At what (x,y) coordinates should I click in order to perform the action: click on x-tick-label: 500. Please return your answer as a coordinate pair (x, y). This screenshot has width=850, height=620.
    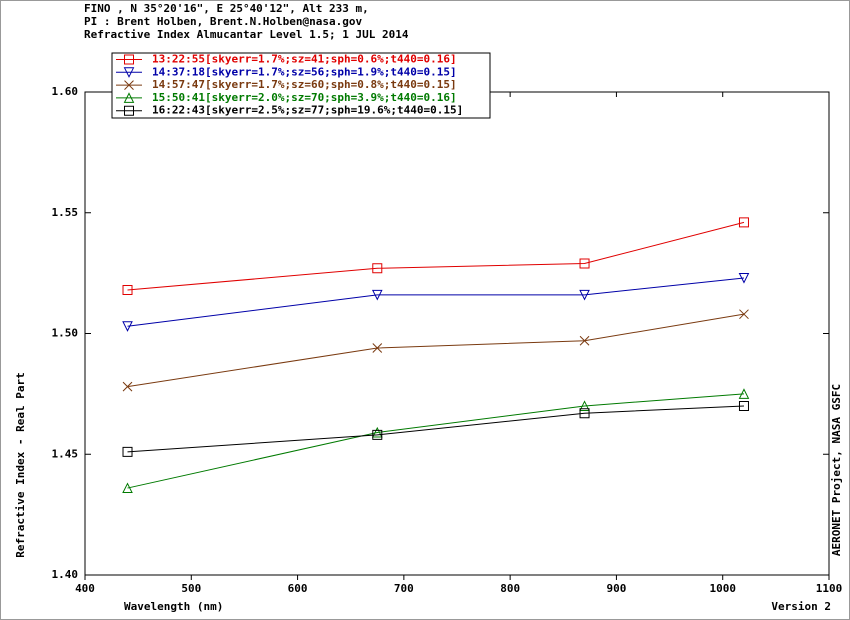
    Looking at the image, I should click on (191, 588).